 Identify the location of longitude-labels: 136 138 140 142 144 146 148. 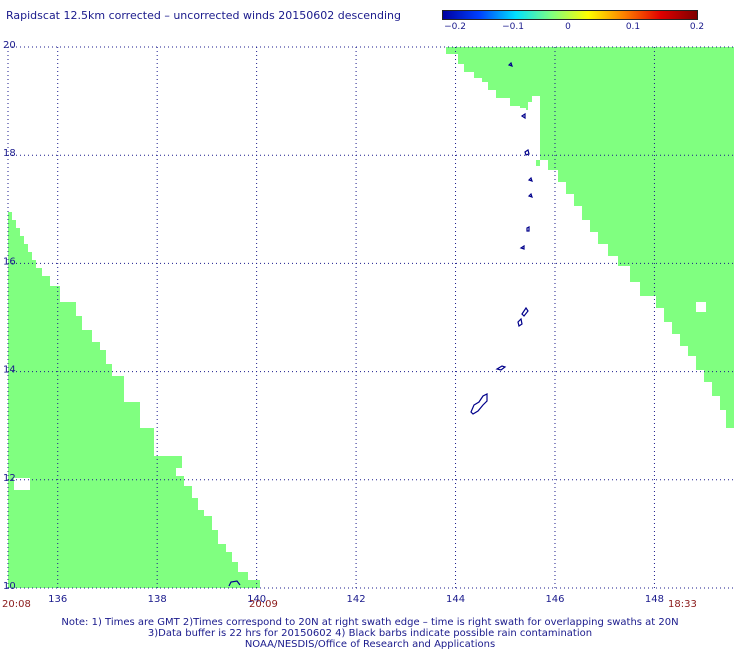
(356, 599).